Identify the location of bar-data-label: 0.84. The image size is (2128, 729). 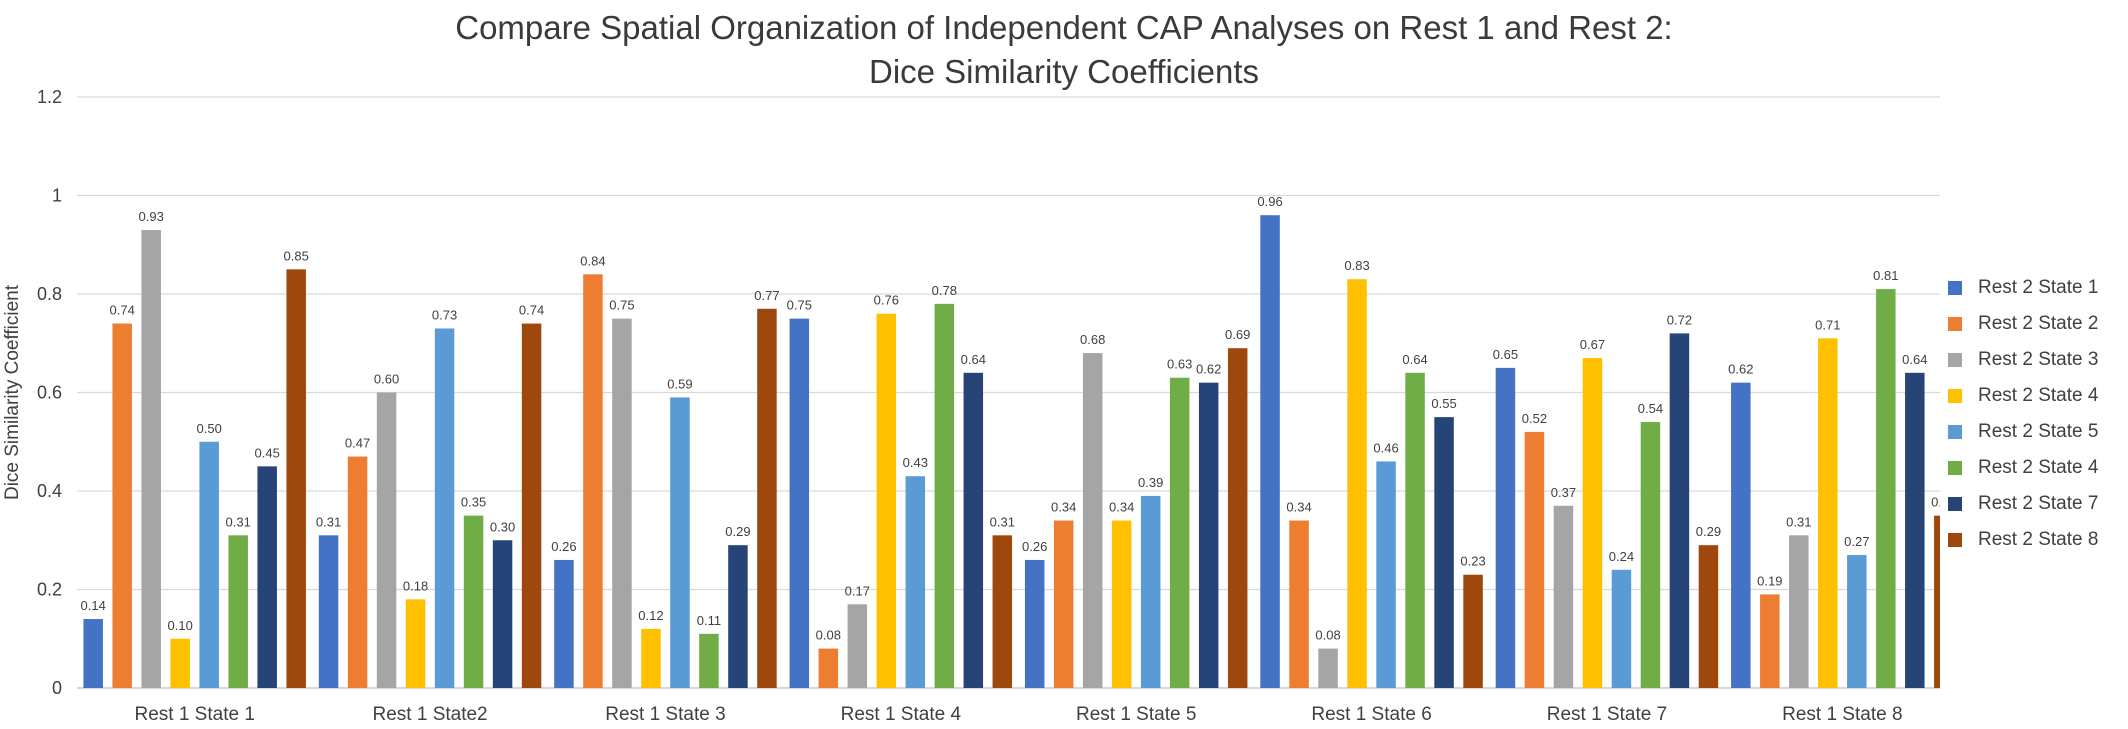
(592, 260).